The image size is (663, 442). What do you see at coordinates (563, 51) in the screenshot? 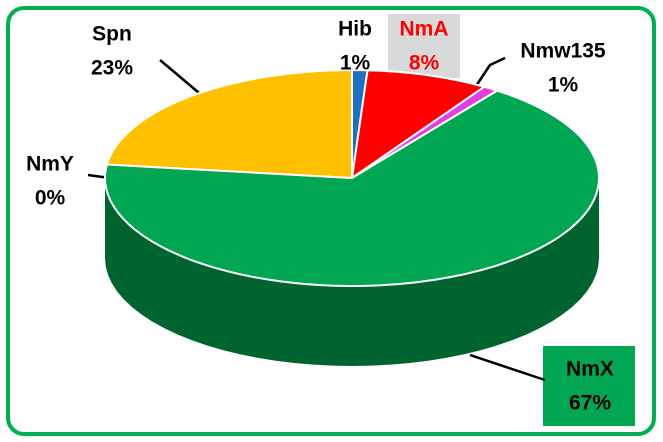
I see `slice-label: Nmw135` at bounding box center [563, 51].